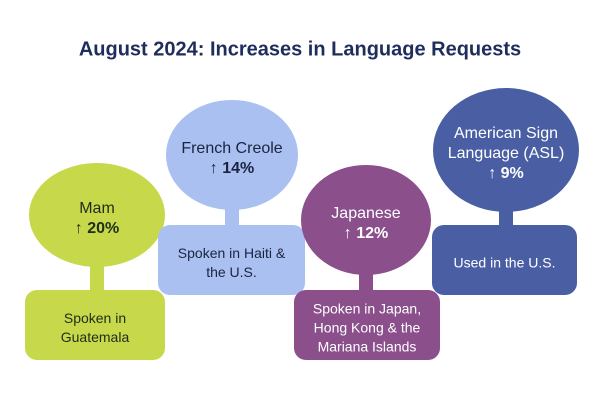  I want to click on language-name: Language (ASL), so click(506, 153).